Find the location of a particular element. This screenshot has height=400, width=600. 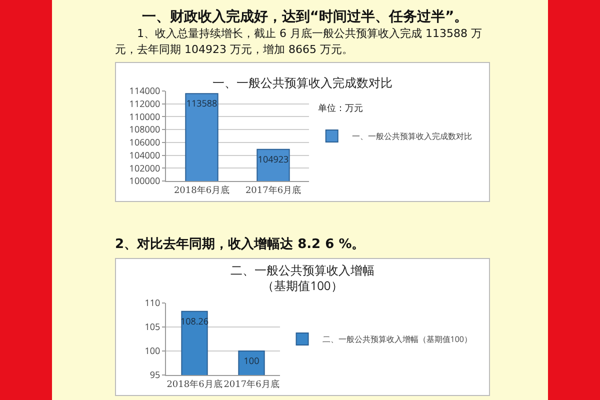

text: 1、收入总量持续增长，截止 6 月底一般公共预算收入完成 113588 万元，去年同期 104923 万元，增加 8665 万元。 is located at coordinates (299, 42).